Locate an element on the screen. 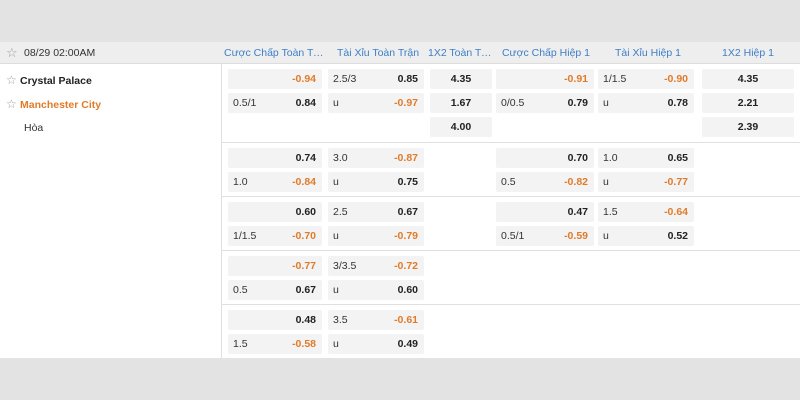 This screenshot has height=400, width=800. price: 0.78 is located at coordinates (677, 103).